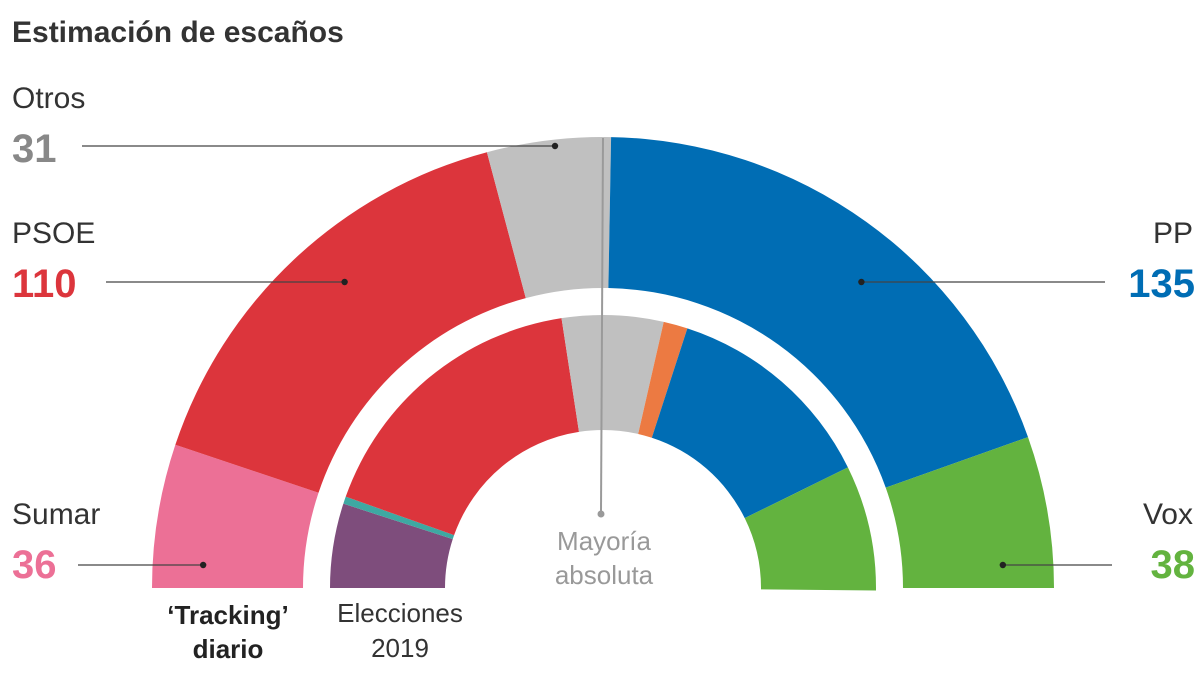 The width and height of the screenshot is (1200, 675). Describe the element at coordinates (810, 529) in the screenshot. I see `ring-1-segment-vox` at that location.